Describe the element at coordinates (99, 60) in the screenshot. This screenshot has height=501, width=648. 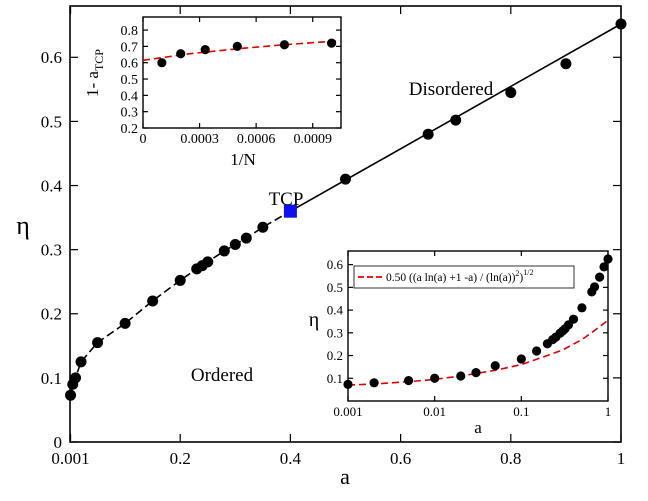
I see `inset-top-y-axis-label-sub: TCP` at that location.